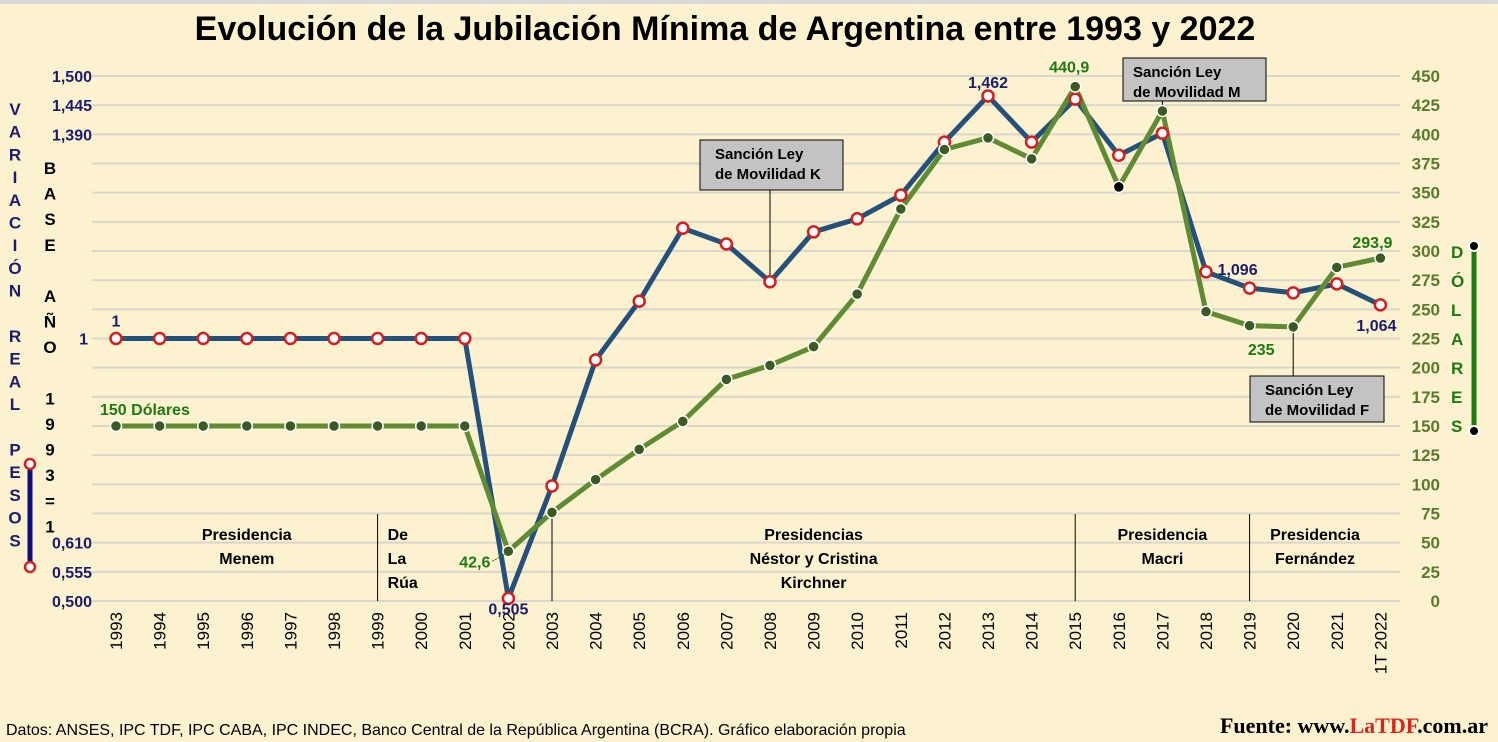 This screenshot has height=742, width=1498. I want to click on x-tick-label: 2001, so click(465, 631).